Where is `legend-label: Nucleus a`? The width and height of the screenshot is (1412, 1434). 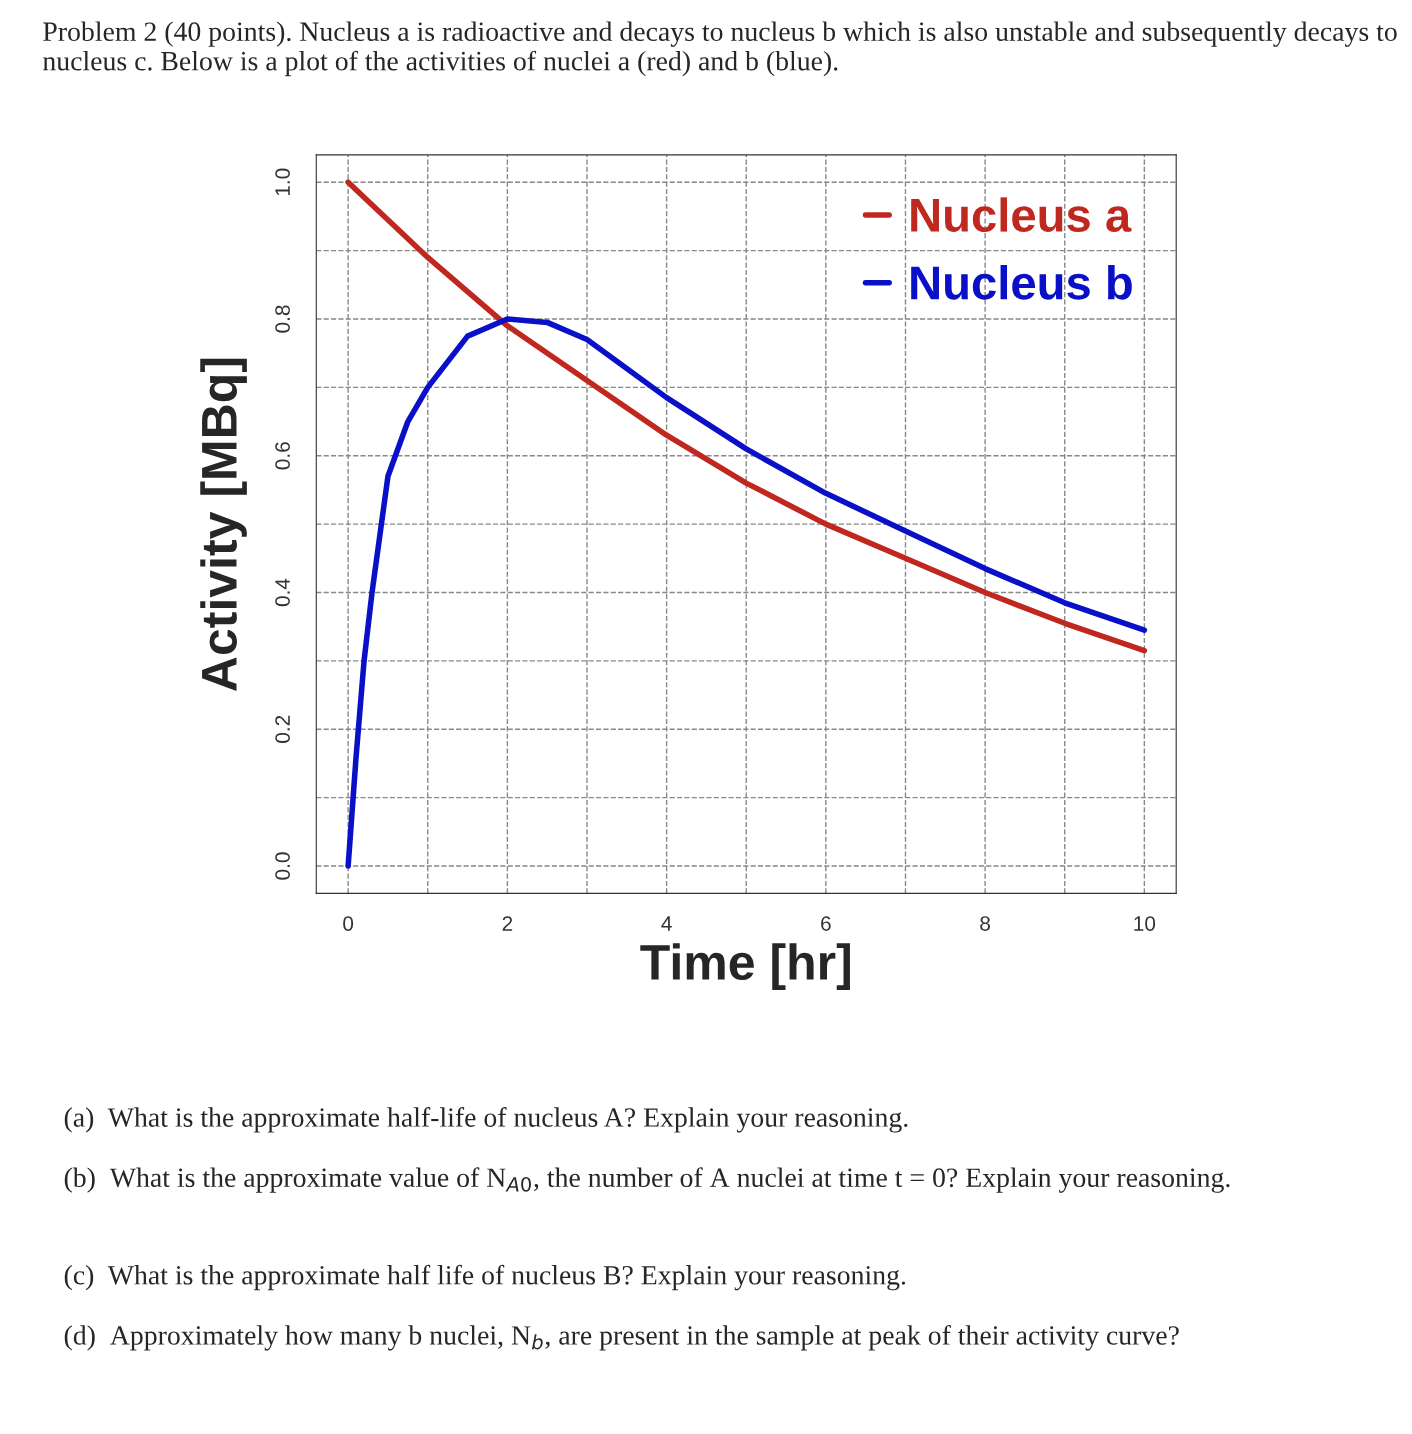 legend-label: Nucleus a is located at coordinates (1021, 215).